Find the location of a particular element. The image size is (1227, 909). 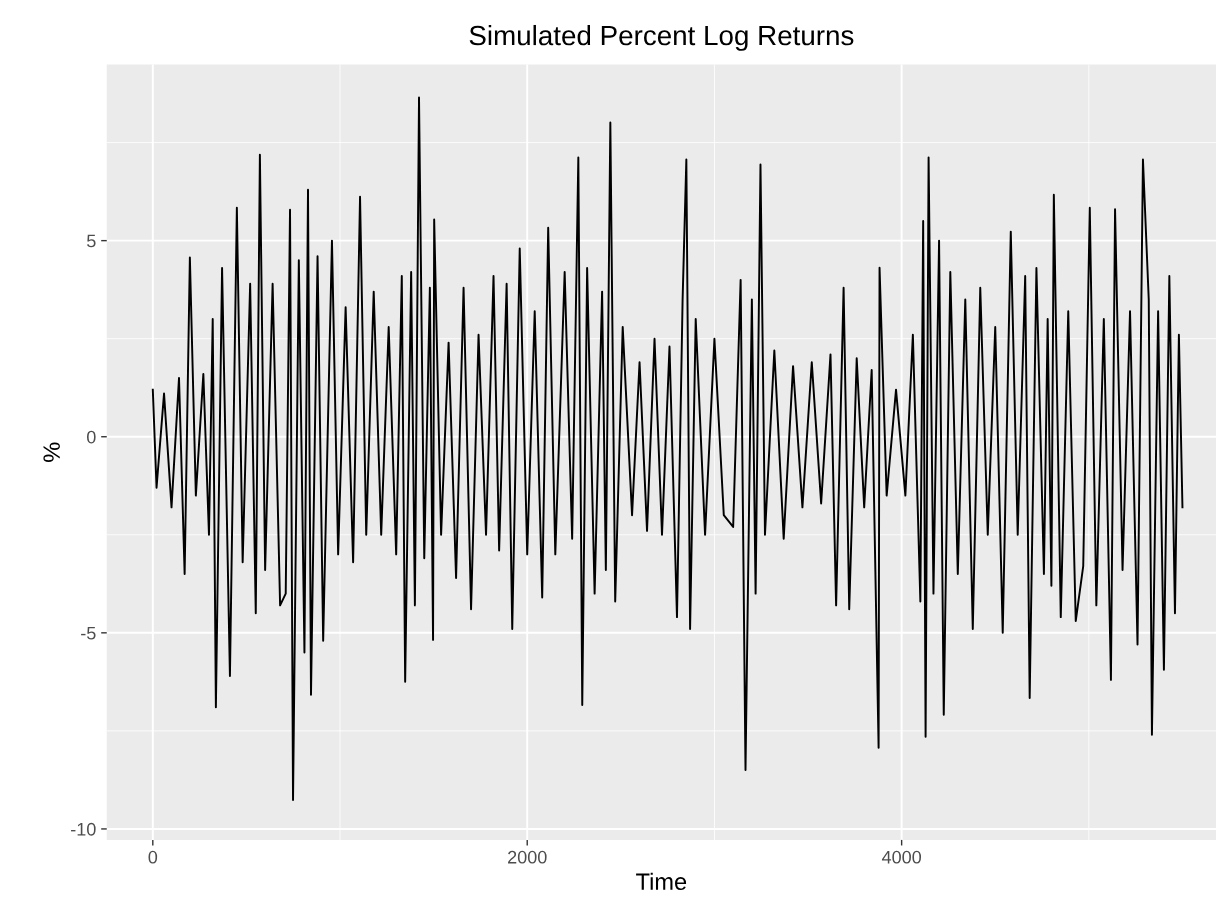

x-axis-title: Time is located at coordinates (661, 881).